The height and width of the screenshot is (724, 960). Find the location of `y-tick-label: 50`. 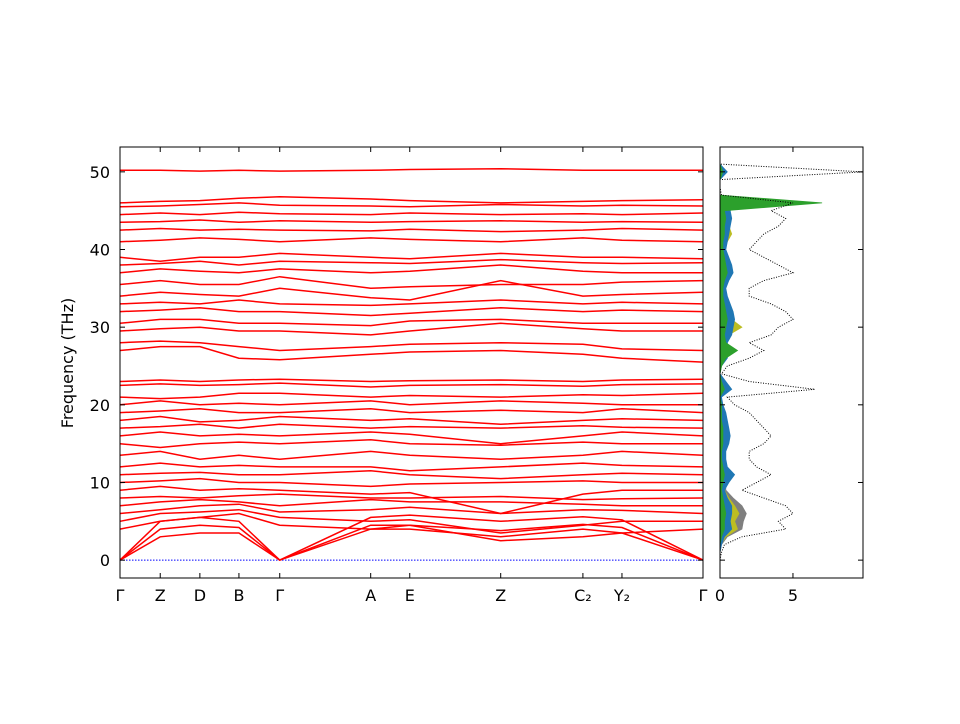

y-tick-label: 50 is located at coordinates (100, 172).